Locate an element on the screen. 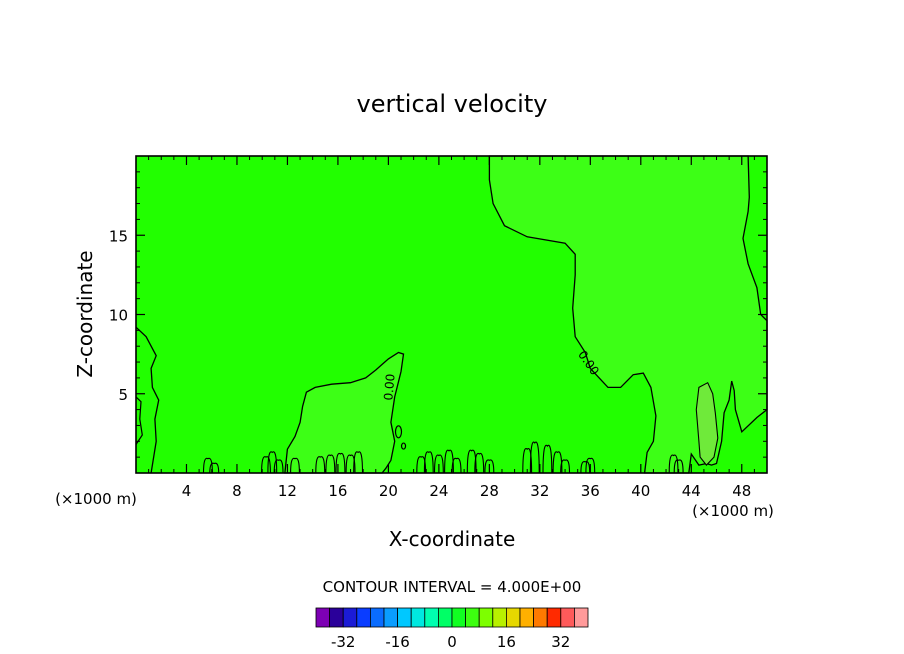 The width and height of the screenshot is (904, 654). x-tick-label: 24 is located at coordinates (438, 491).